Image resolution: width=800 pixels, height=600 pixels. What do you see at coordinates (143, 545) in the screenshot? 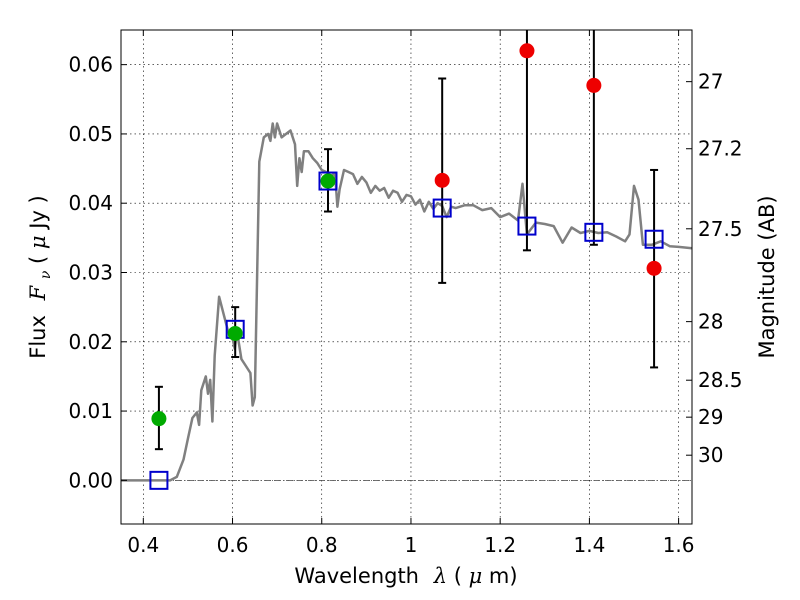
I see `x-tick-label: 0.4` at bounding box center [143, 545].